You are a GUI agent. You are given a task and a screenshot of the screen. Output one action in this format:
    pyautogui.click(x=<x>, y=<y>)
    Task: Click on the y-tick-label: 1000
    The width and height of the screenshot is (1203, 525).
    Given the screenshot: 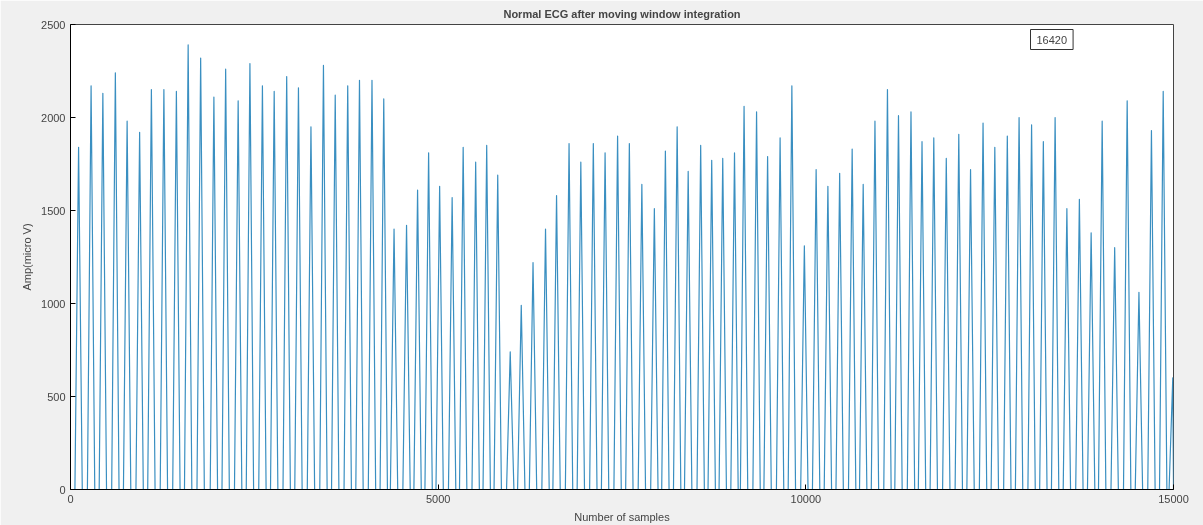 What is the action you would take?
    pyautogui.click(x=53, y=303)
    